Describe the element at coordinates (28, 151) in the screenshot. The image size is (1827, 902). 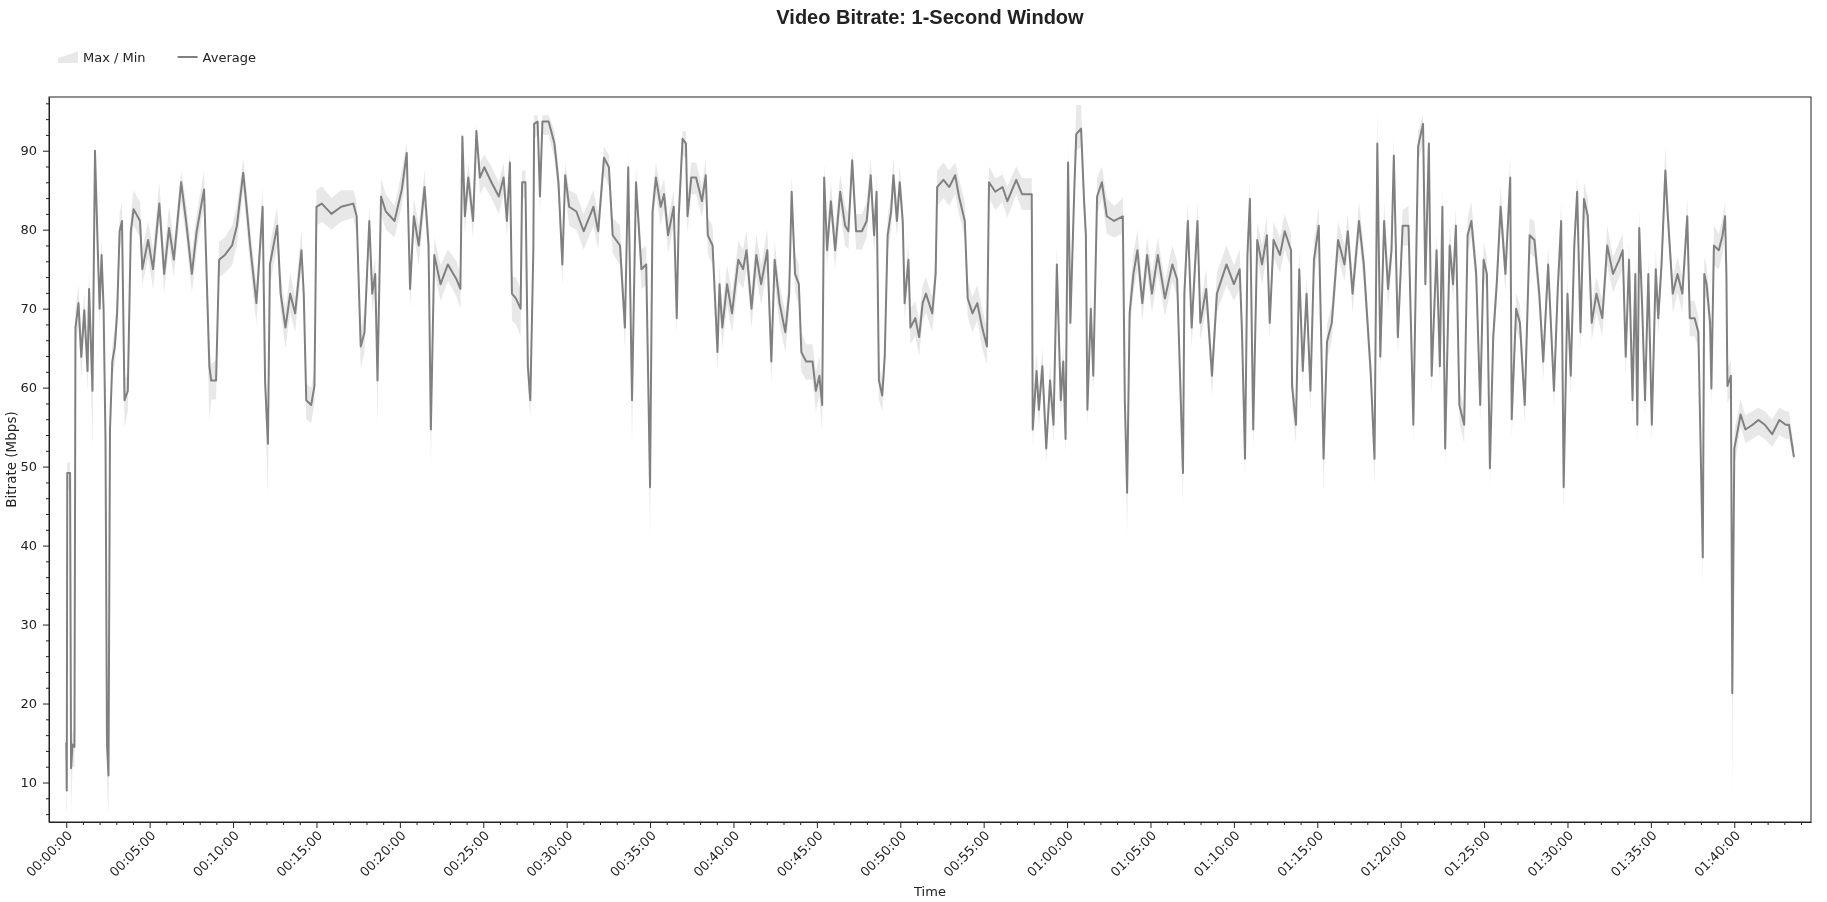
I see `y-tick-label: 90` at that location.